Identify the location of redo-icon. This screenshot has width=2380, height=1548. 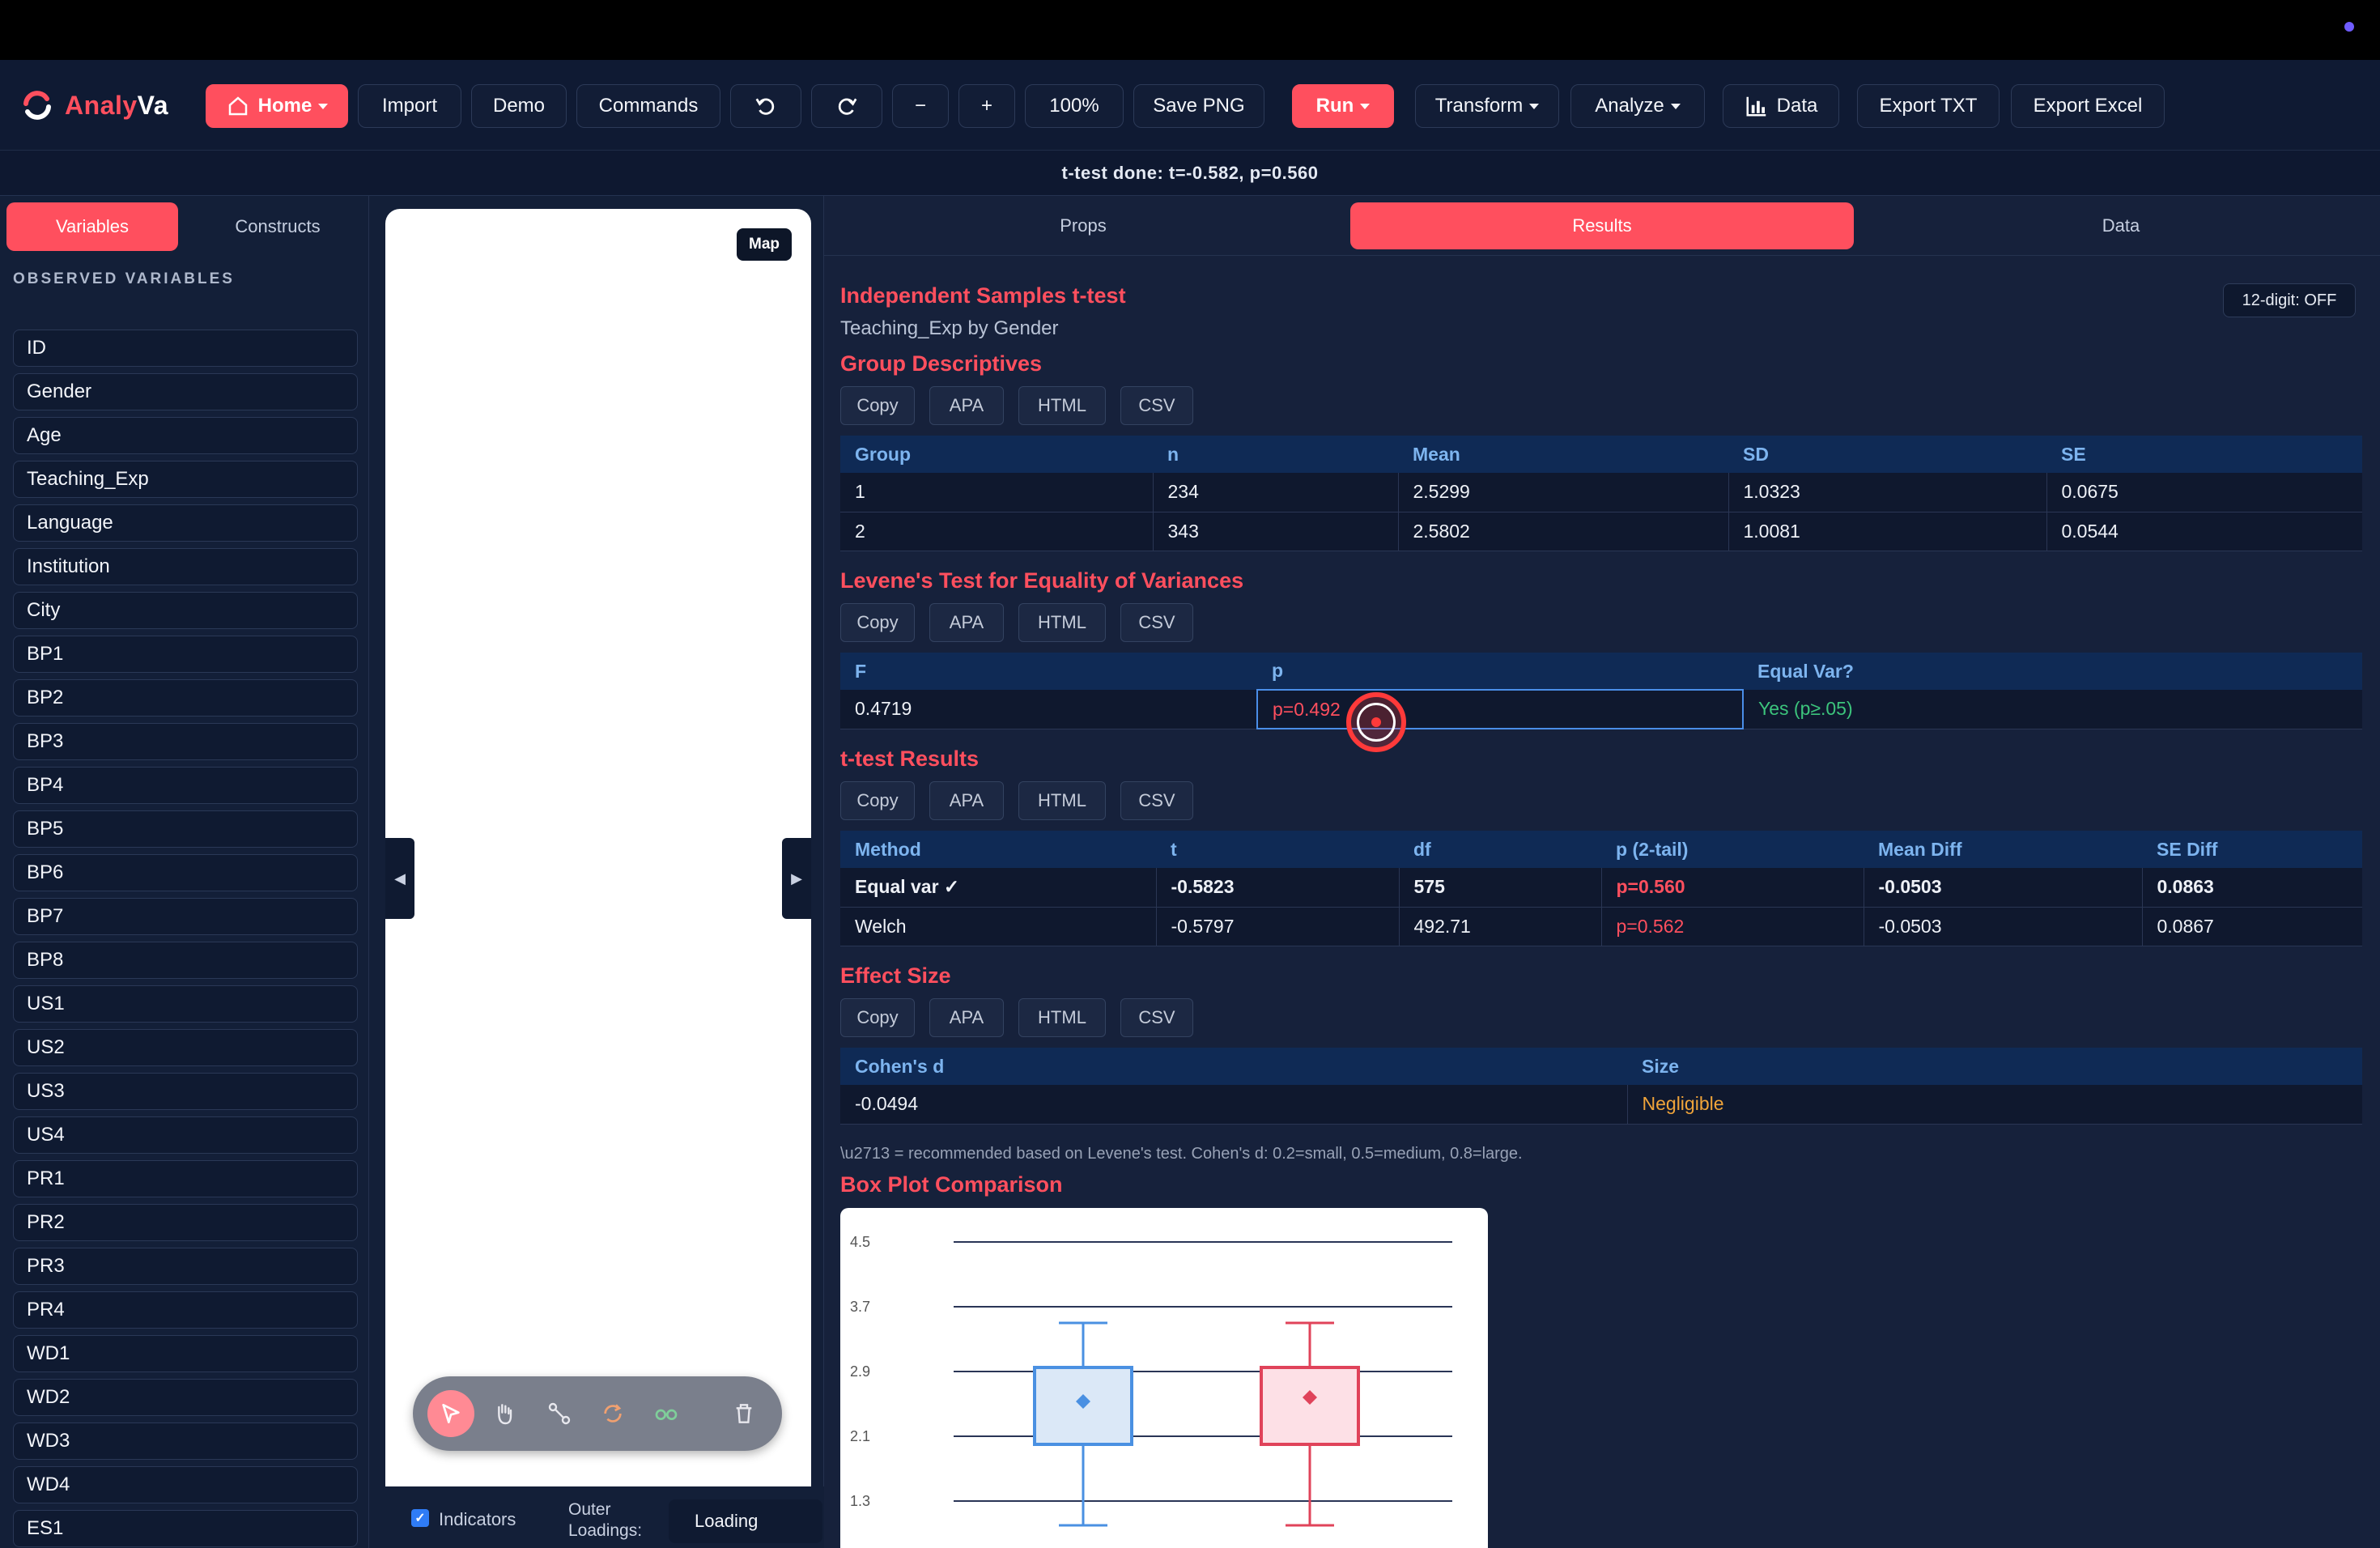
(848, 107).